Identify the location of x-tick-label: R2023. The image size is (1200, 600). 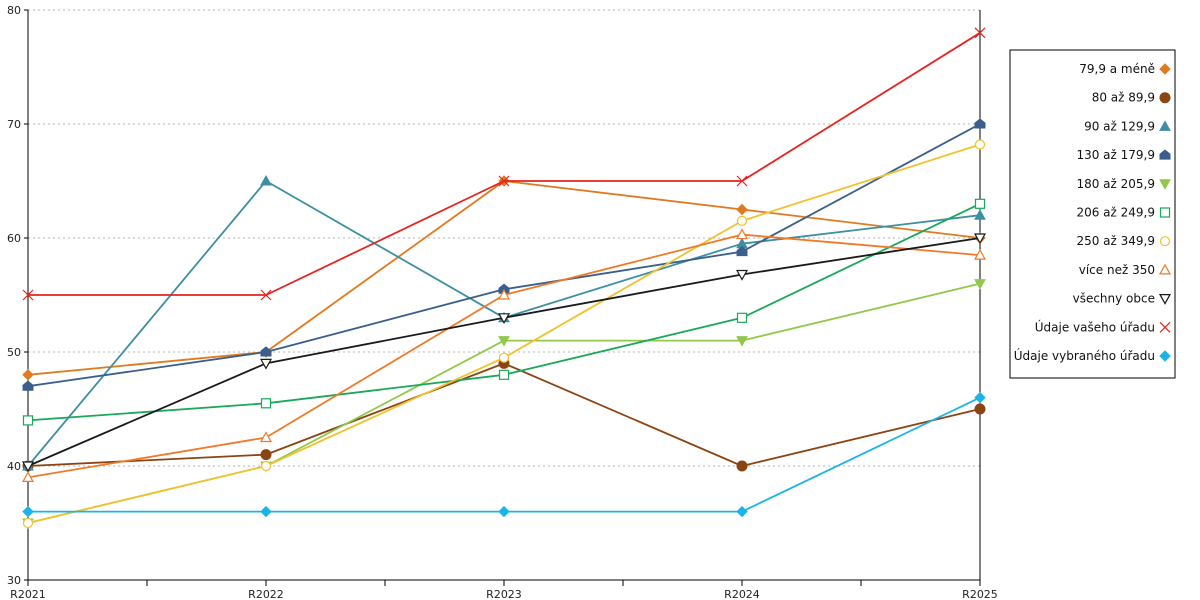
(504, 594).